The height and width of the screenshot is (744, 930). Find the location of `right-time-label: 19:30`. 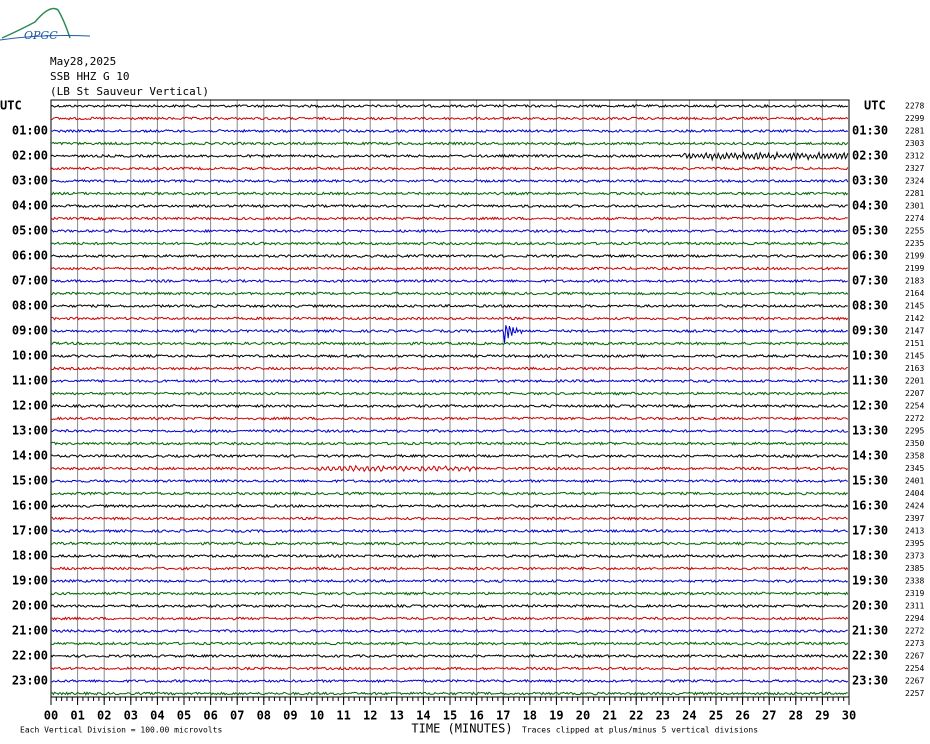

right-time-label: 19:30 is located at coordinates (870, 581).